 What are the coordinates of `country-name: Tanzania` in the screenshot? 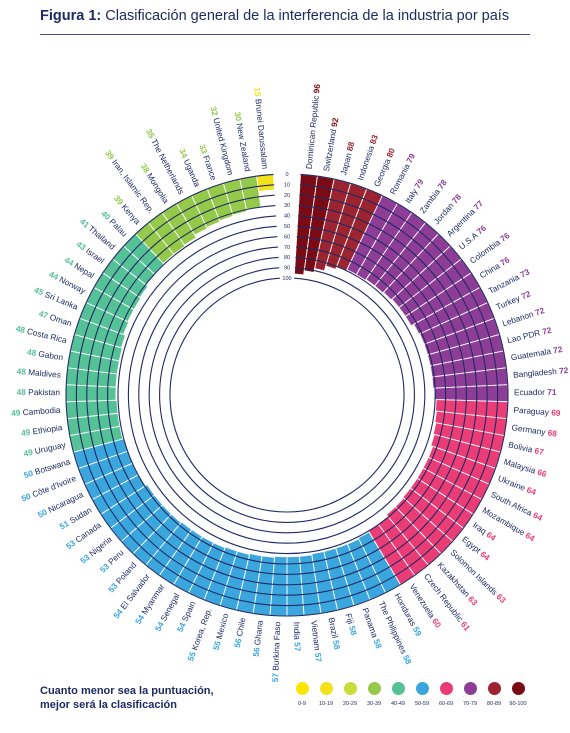 It's located at (504, 284).